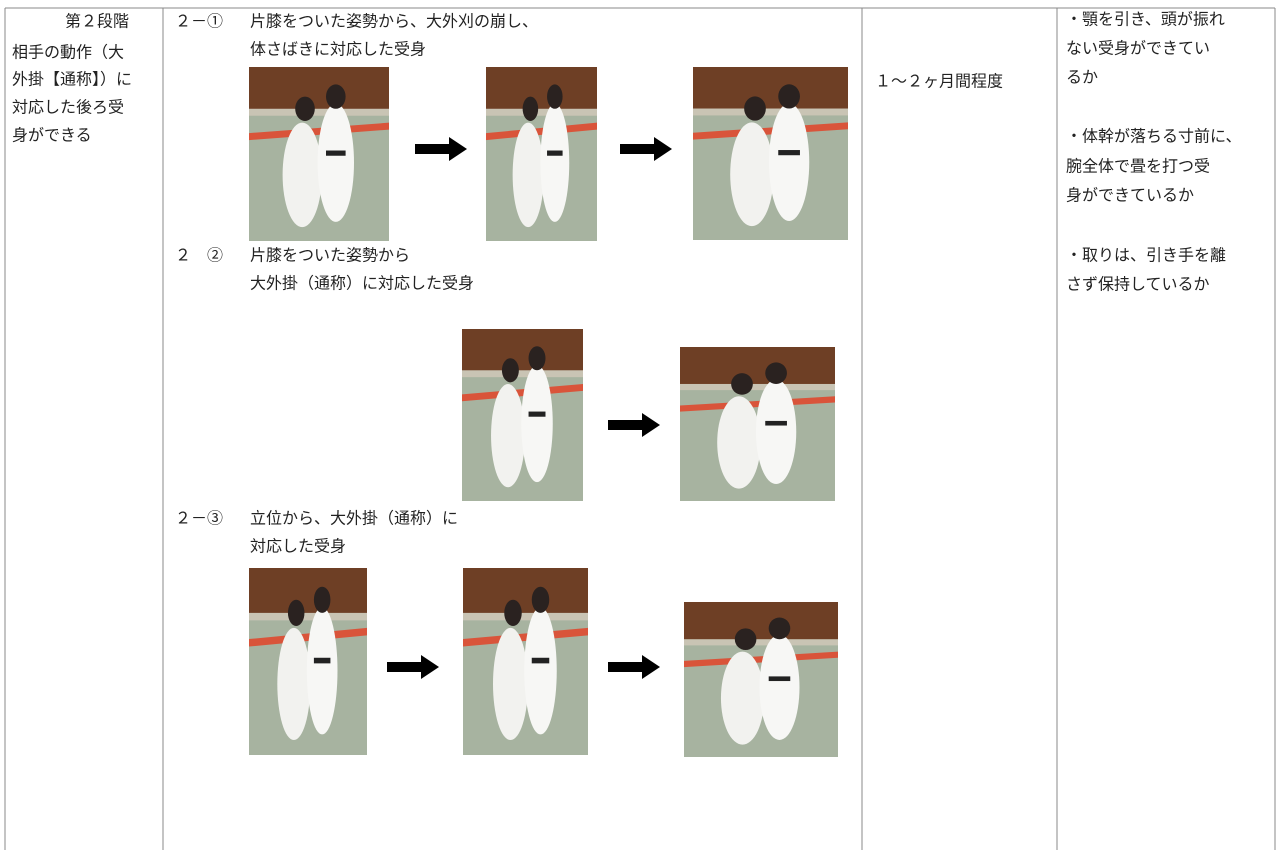 The image size is (1277, 850). I want to click on step-line: 片膝をついた姿勢から, so click(330, 255).